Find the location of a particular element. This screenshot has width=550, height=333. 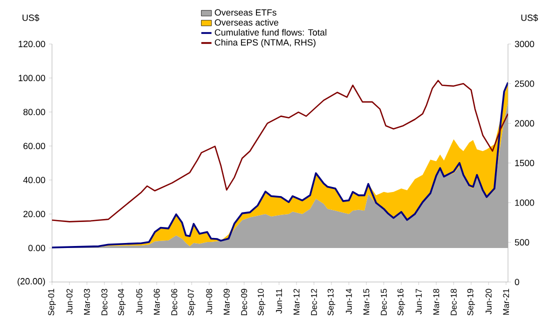

y2-tick-label: 0 is located at coordinates (517, 282).